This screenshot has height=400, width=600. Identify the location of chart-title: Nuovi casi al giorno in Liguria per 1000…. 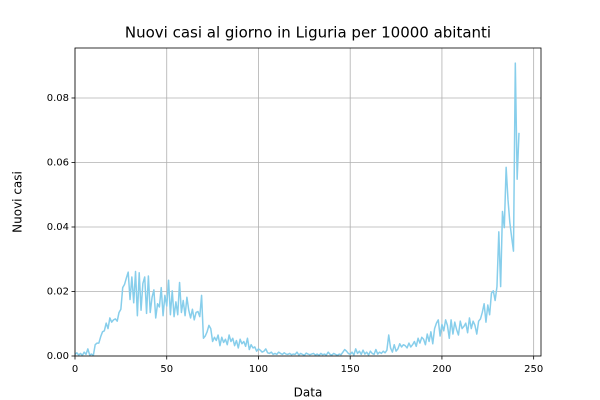
(308, 33).